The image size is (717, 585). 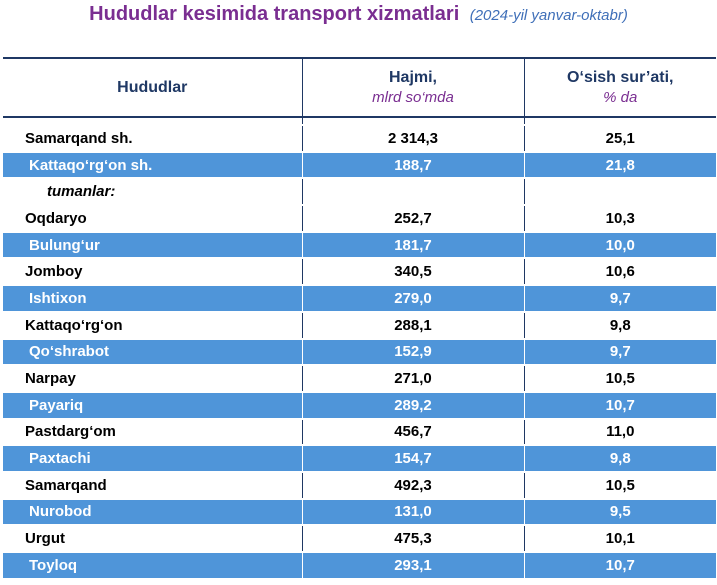 I want to click on region-name: Kattaqo‘rg‘on, so click(x=152, y=325).